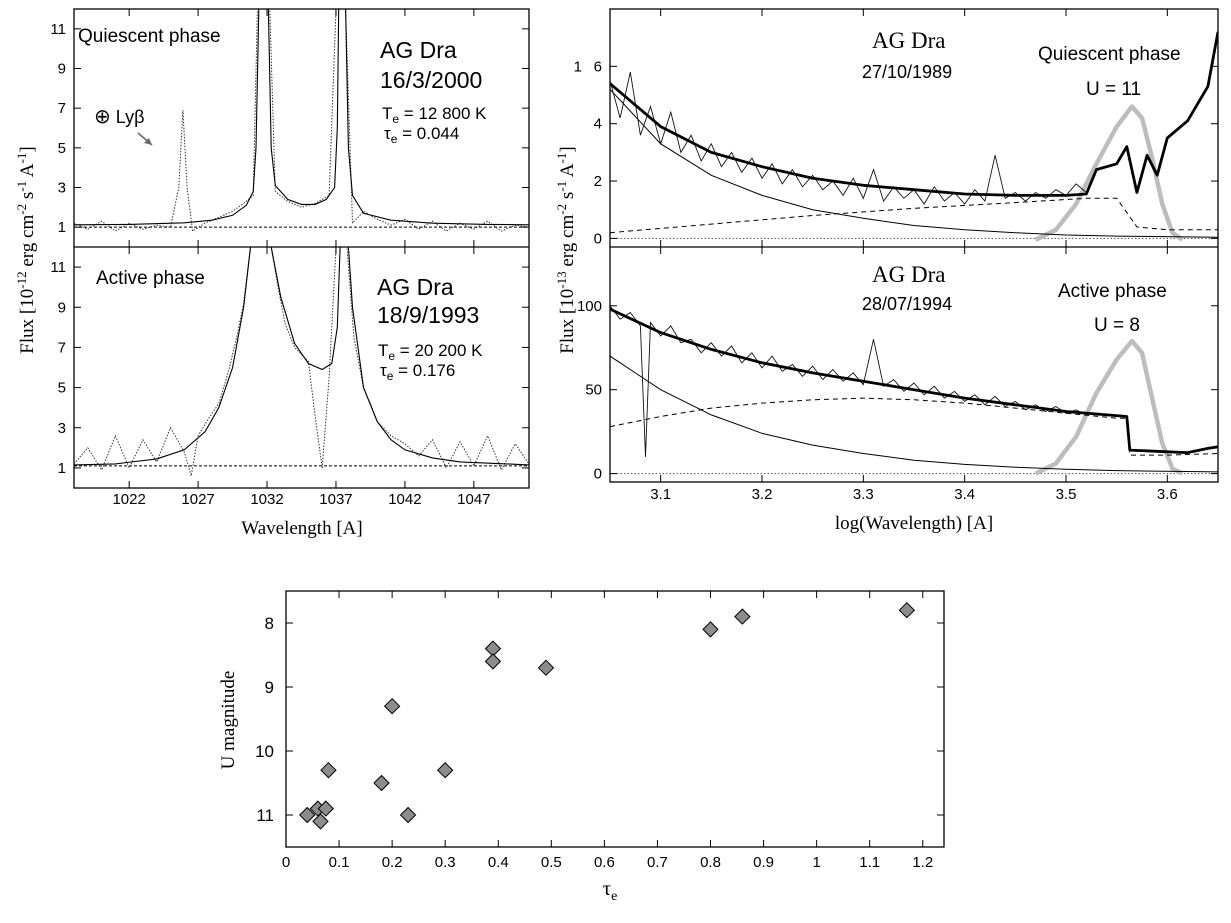 Image resolution: width=1231 pixels, height=923 pixels. I want to click on scatter-x-tick-label: 0, so click(286, 862).